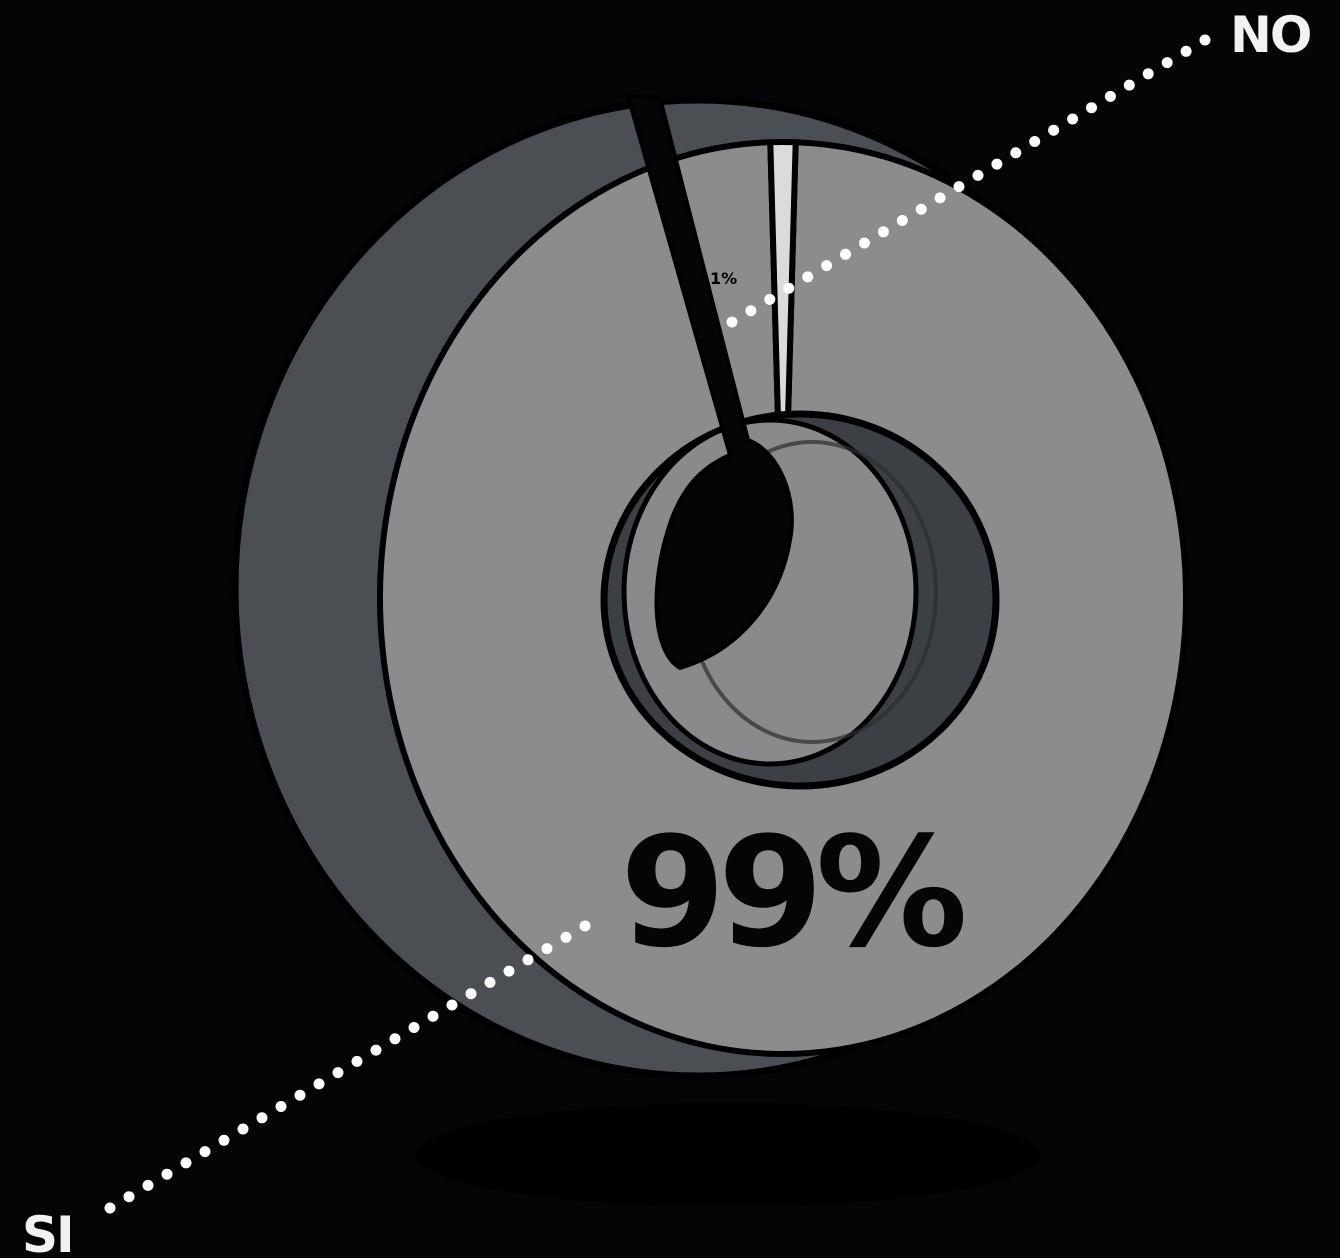 Image resolution: width=1340 pixels, height=1258 pixels. Describe the element at coordinates (47, 1232) in the screenshot. I see `label-si: SI` at that location.